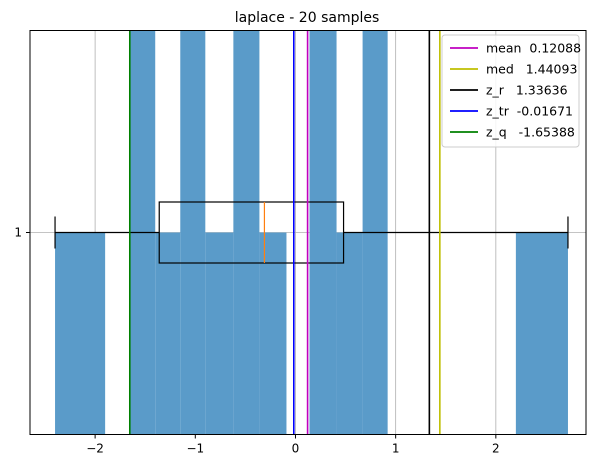 The height and width of the screenshot is (470, 616). Describe the element at coordinates (296, 449) in the screenshot. I see `x-tick-label: 0` at that location.